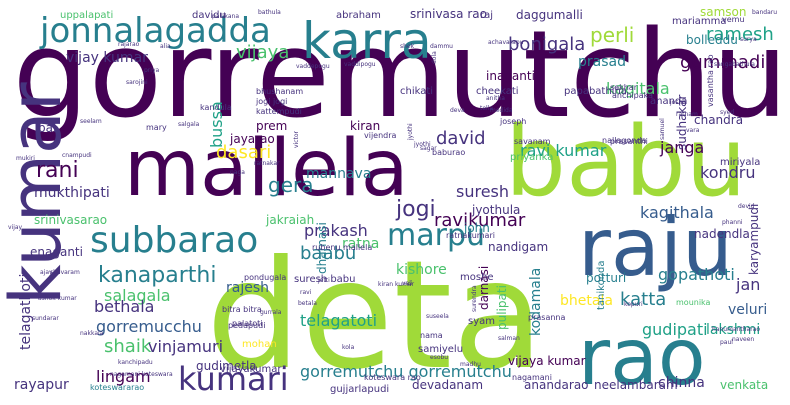  What do you see at coordinates (486, 15) in the screenshot?
I see `word-raj: raj` at bounding box center [486, 15].